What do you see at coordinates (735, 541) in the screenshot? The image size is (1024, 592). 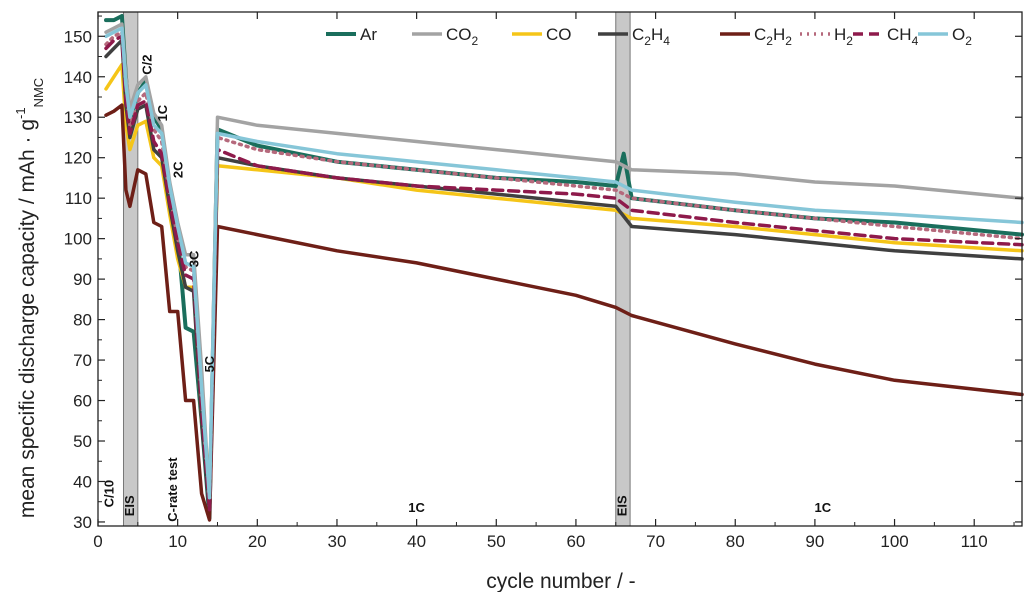 I see `x-tick-label: 80` at bounding box center [735, 541].